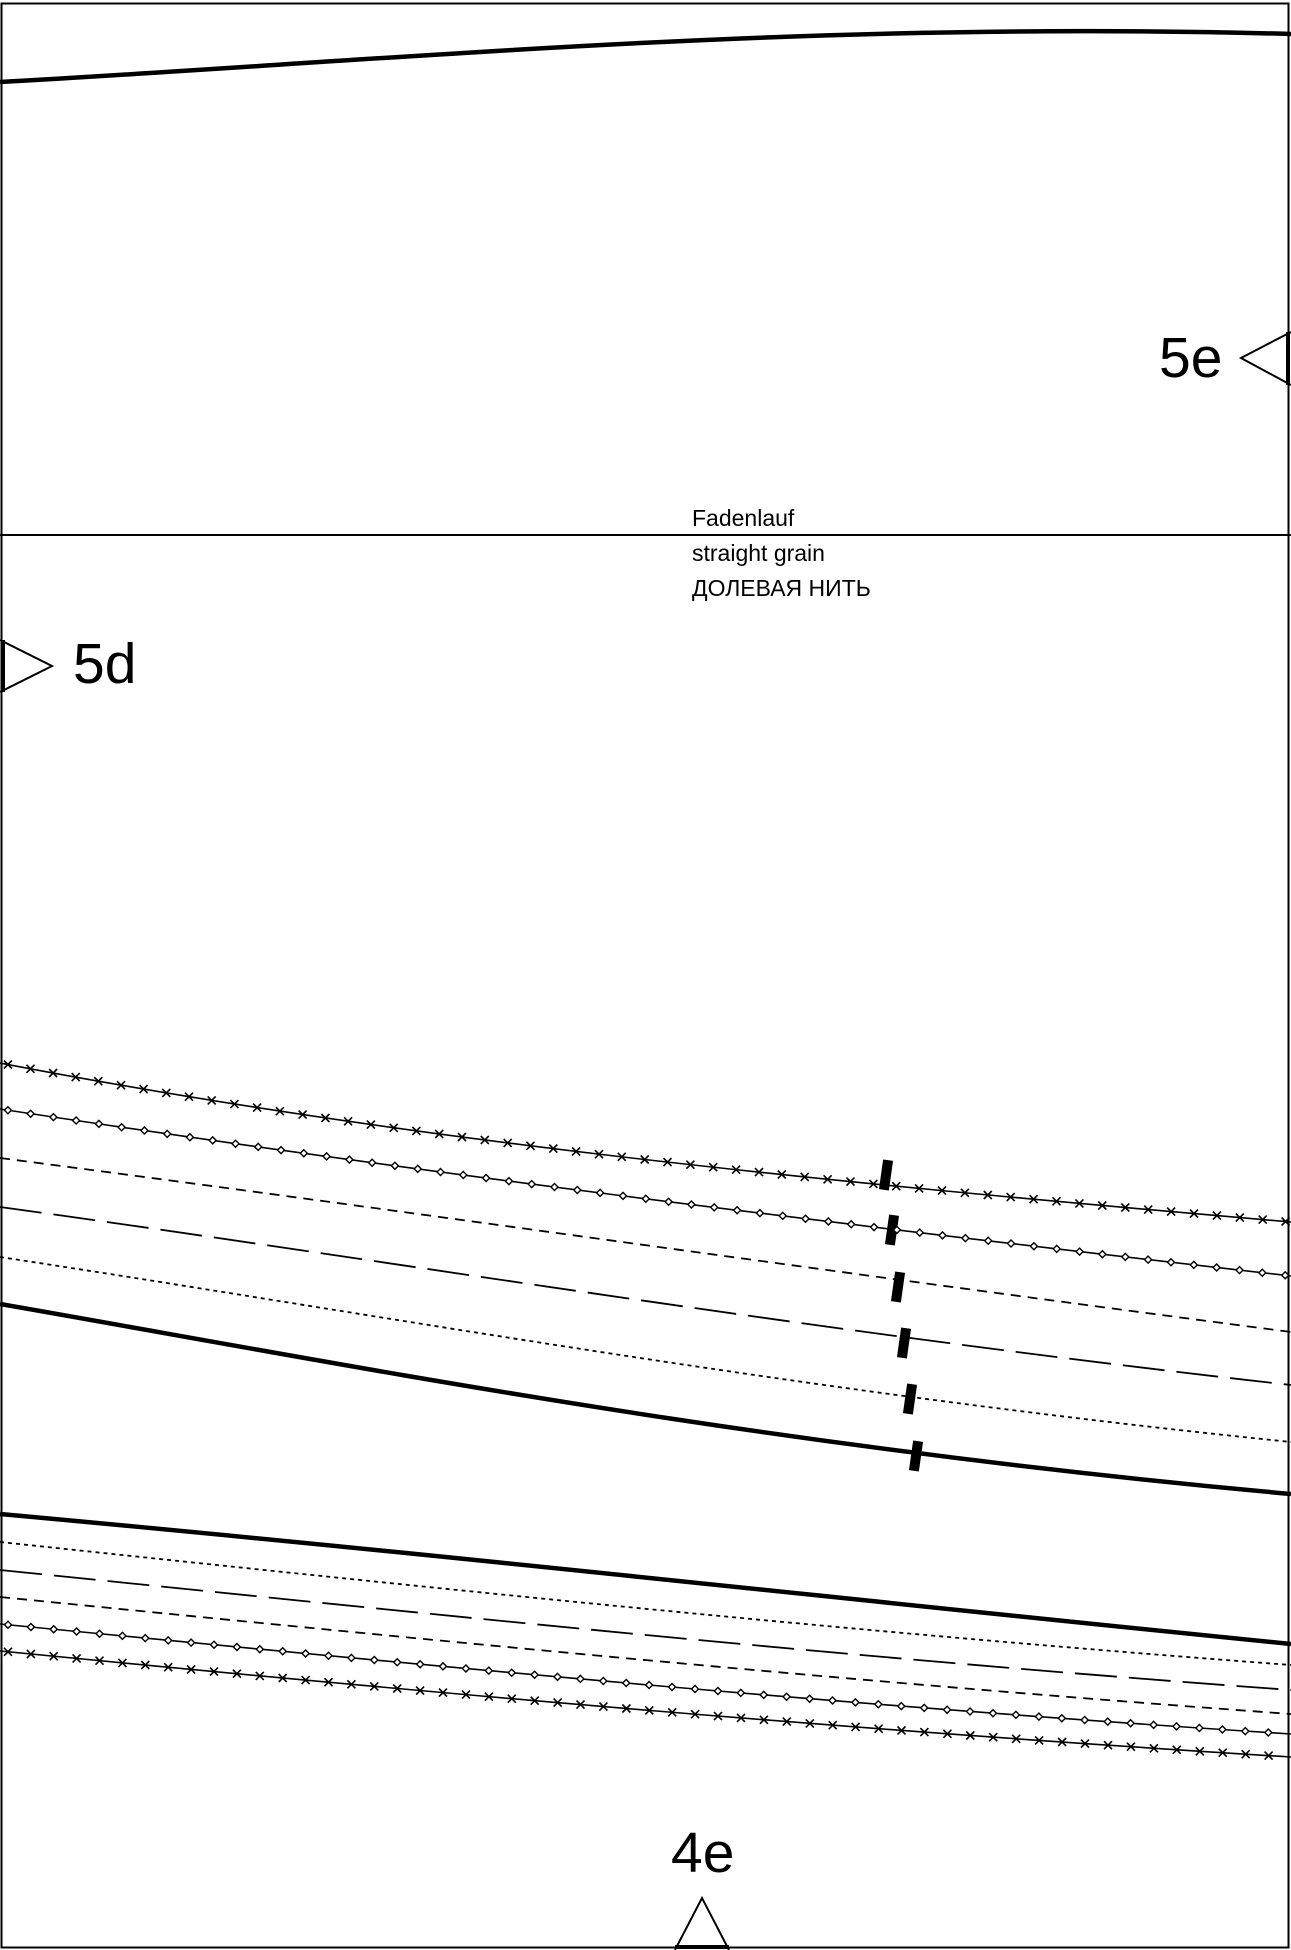 The height and width of the screenshot is (1950, 1291). I want to click on grain-label-ru: ДОЛЕВАЯ НИТЬ, so click(781, 588).